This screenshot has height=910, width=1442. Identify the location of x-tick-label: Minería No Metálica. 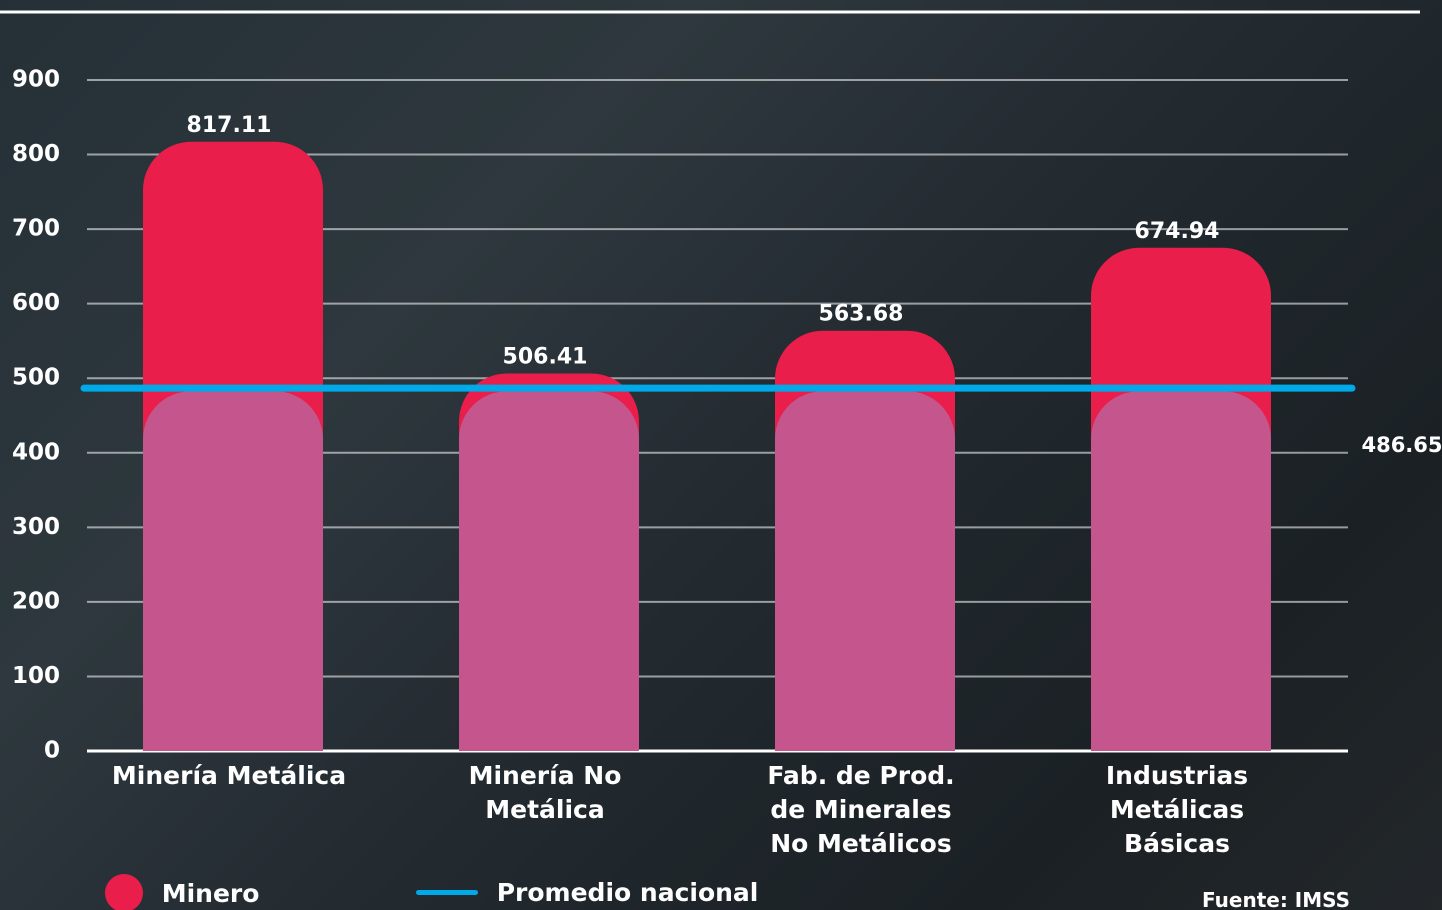
(545, 792).